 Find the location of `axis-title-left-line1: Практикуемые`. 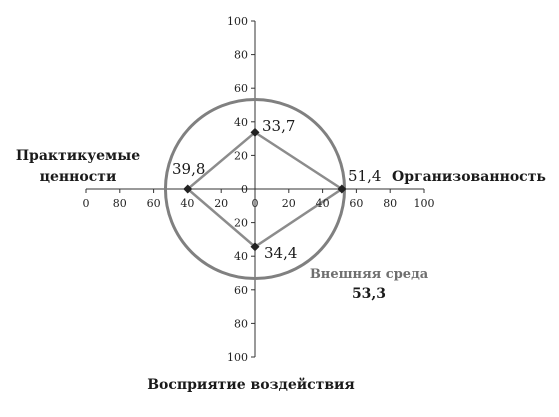

axis-title-left-line1: Практикуемые is located at coordinates (78, 156).